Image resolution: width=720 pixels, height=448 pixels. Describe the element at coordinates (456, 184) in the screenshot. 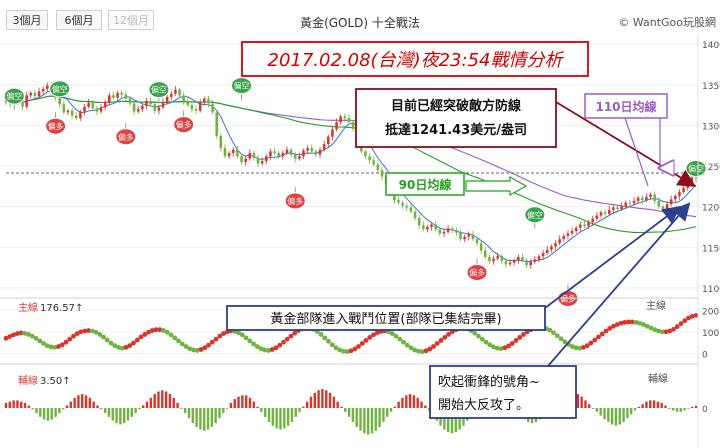

I see `ma90-annotation: 90日均線` at that location.